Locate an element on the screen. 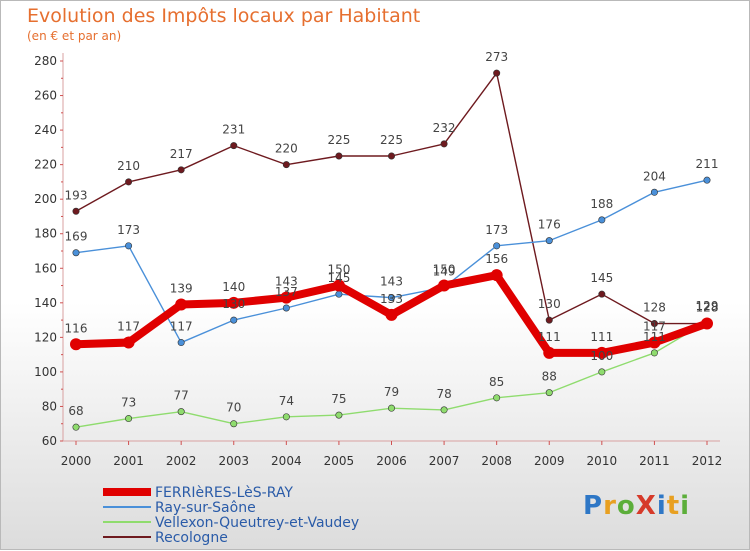 The image size is (750, 551). data-label: 150 is located at coordinates (338, 270).